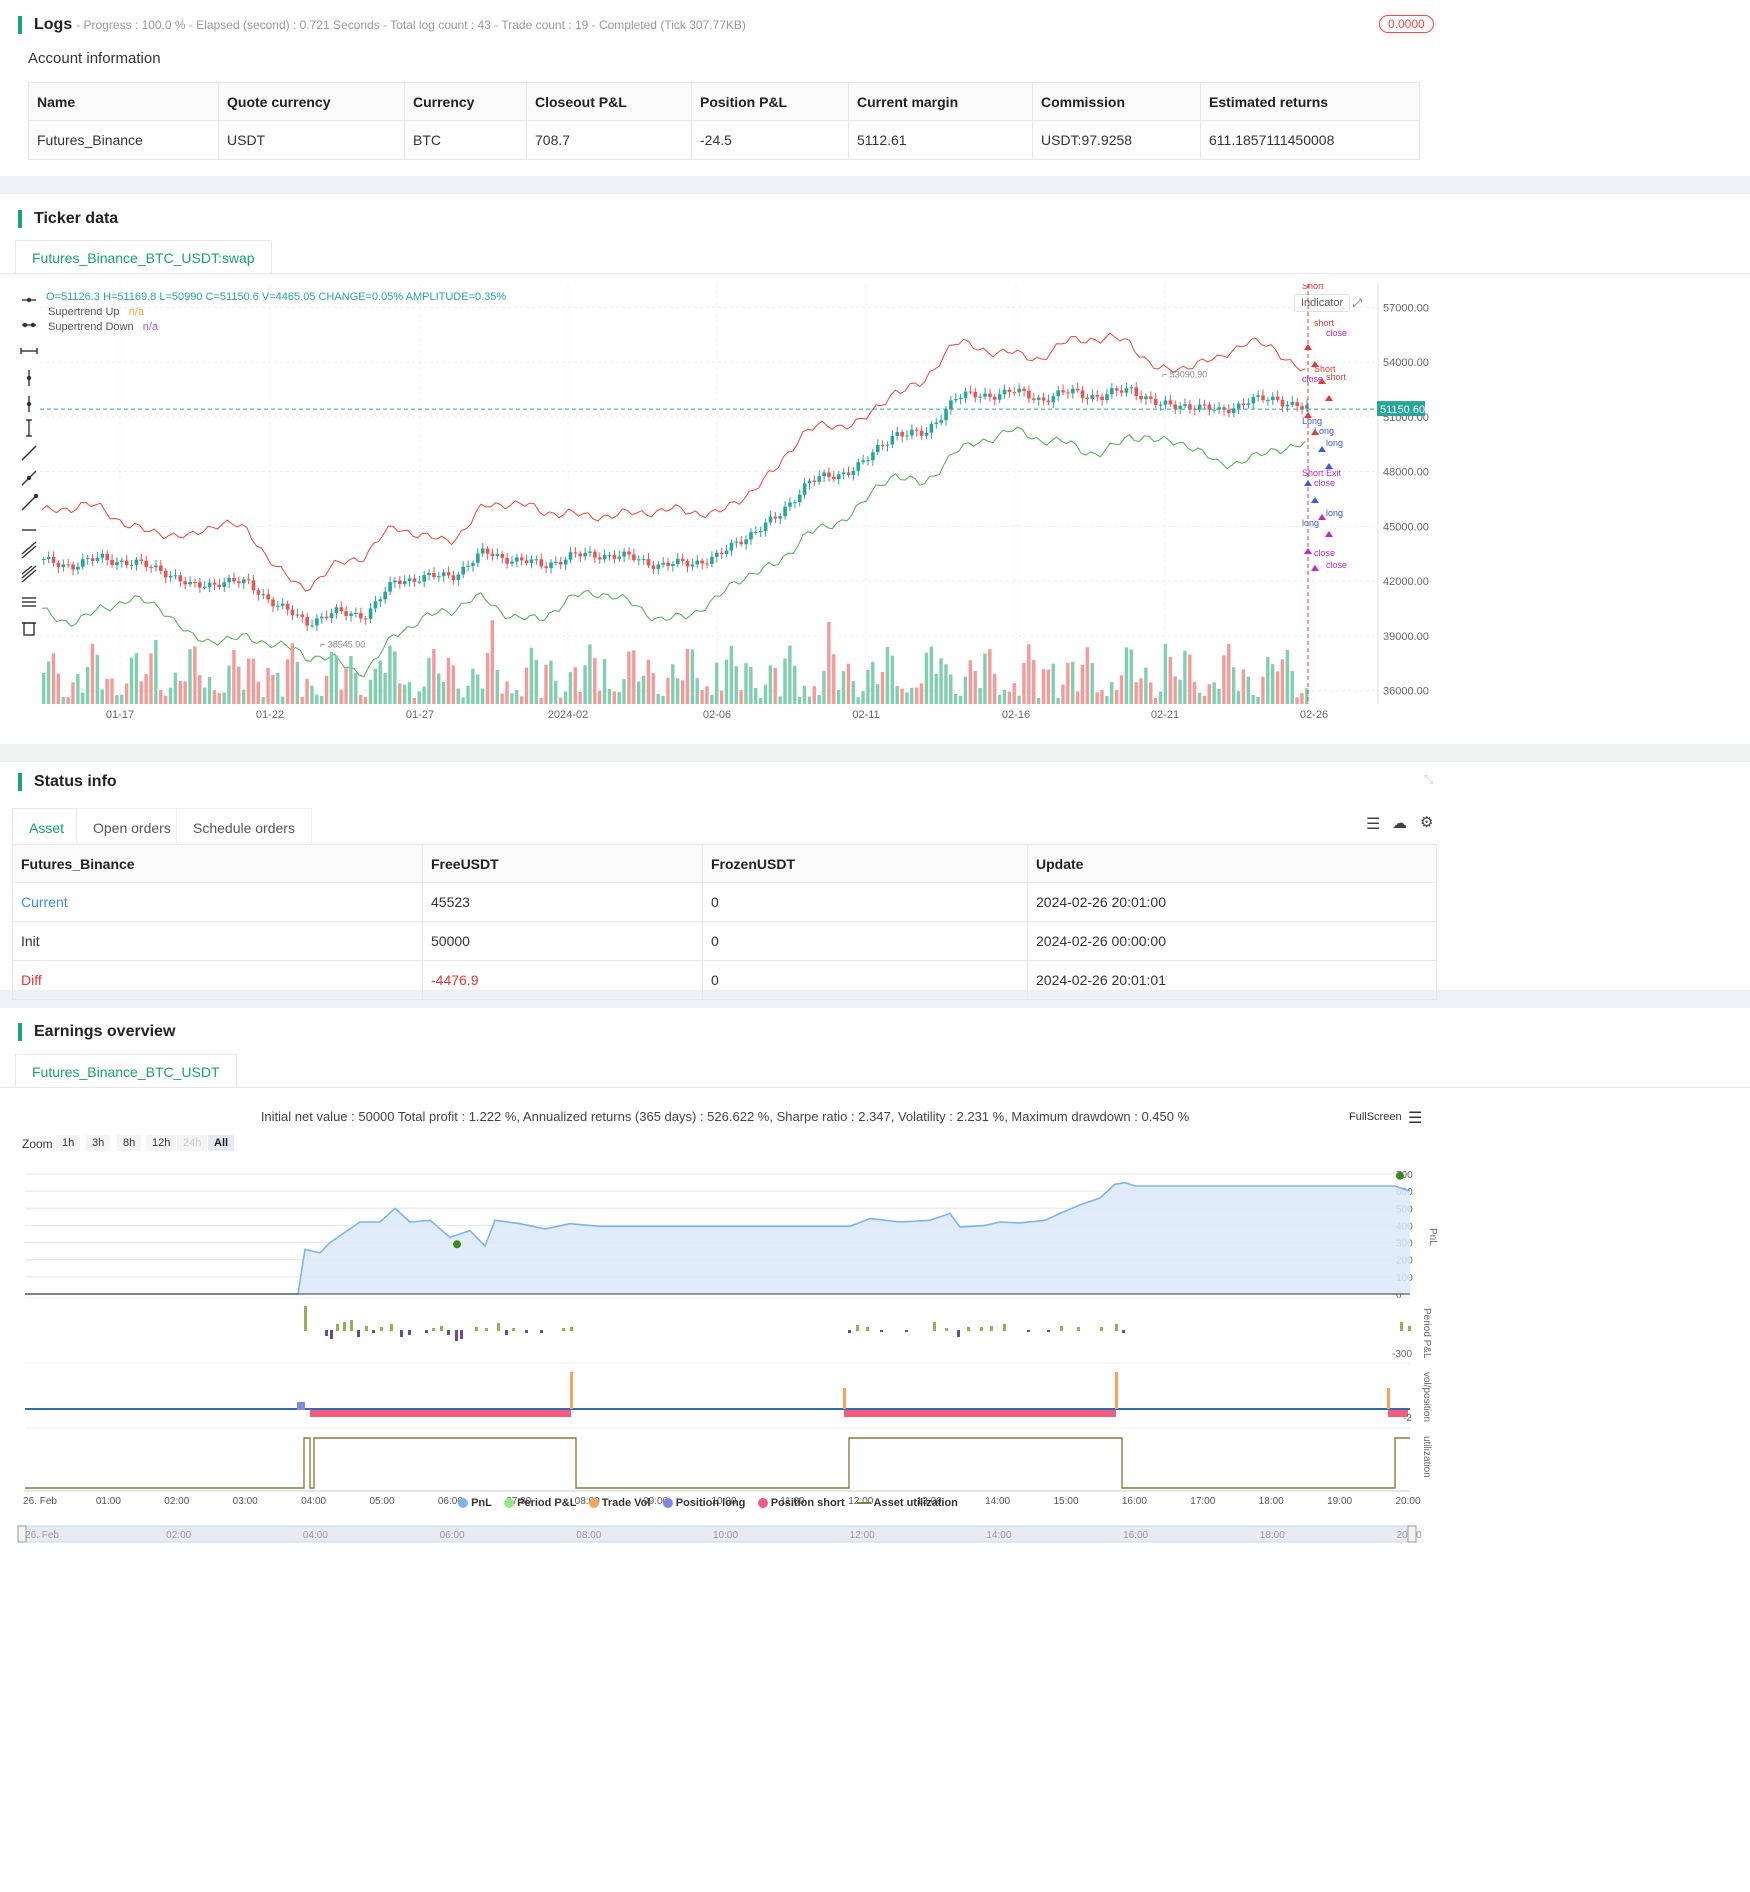 The width and height of the screenshot is (1750, 1892). What do you see at coordinates (1357, 303) in the screenshot?
I see `fullscreen-icon: ⤢` at bounding box center [1357, 303].